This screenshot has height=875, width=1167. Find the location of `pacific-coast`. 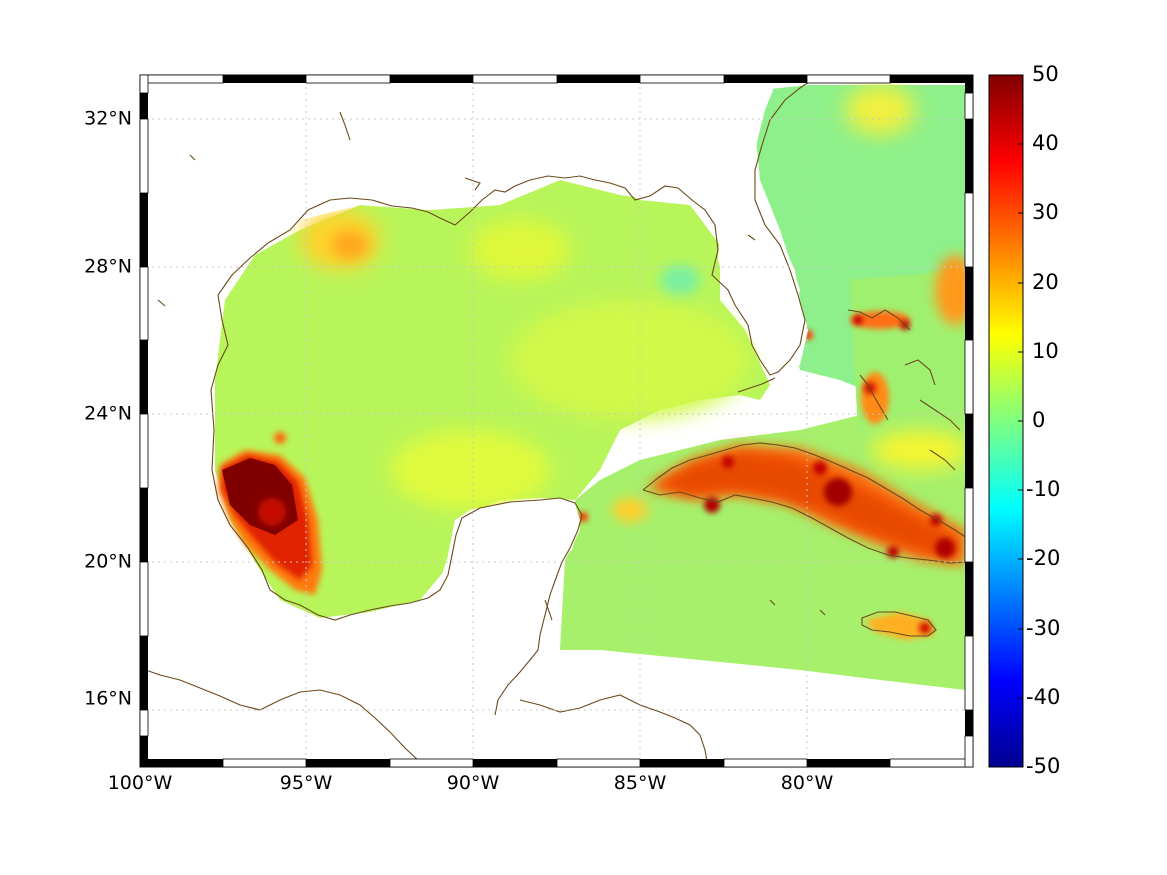

pacific-coast is located at coordinates (284, 717).